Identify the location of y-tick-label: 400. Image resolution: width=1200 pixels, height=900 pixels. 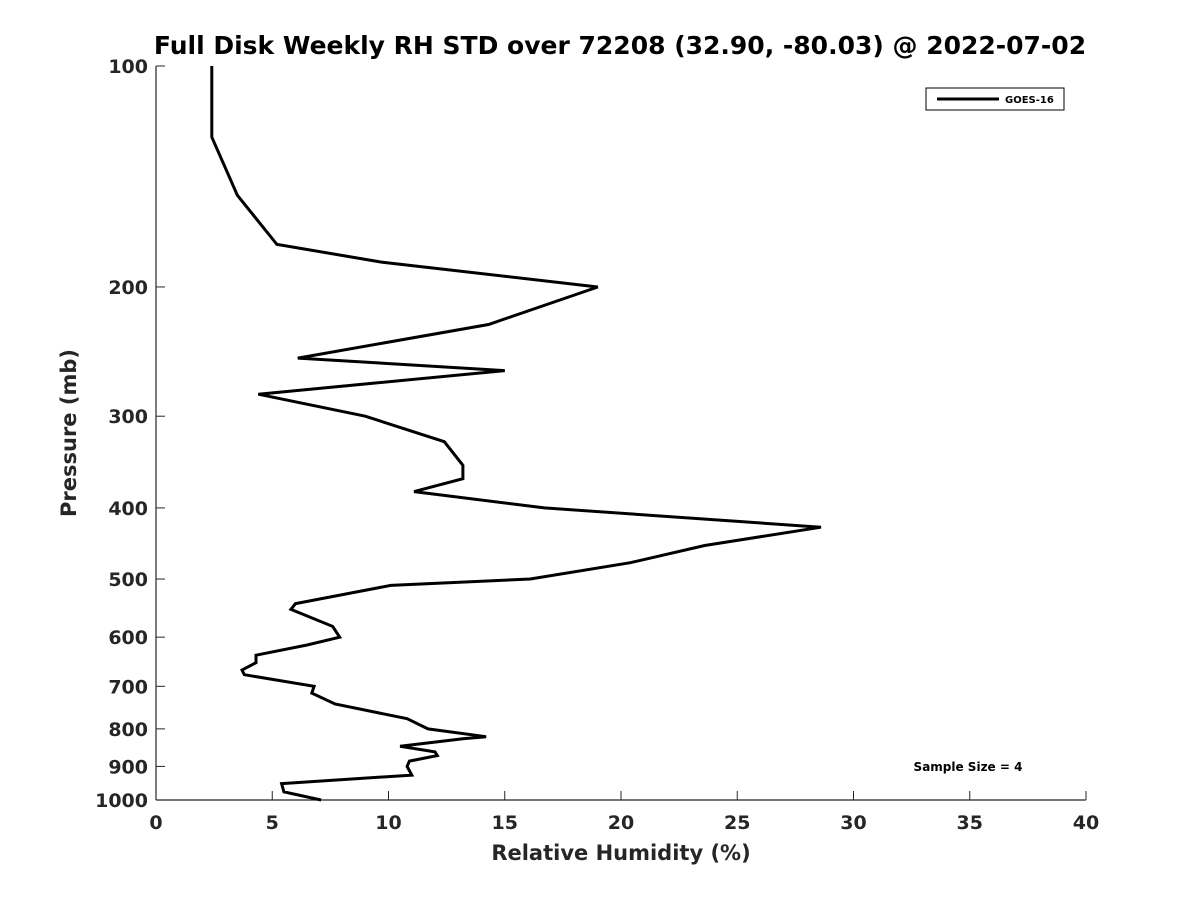
(128, 509).